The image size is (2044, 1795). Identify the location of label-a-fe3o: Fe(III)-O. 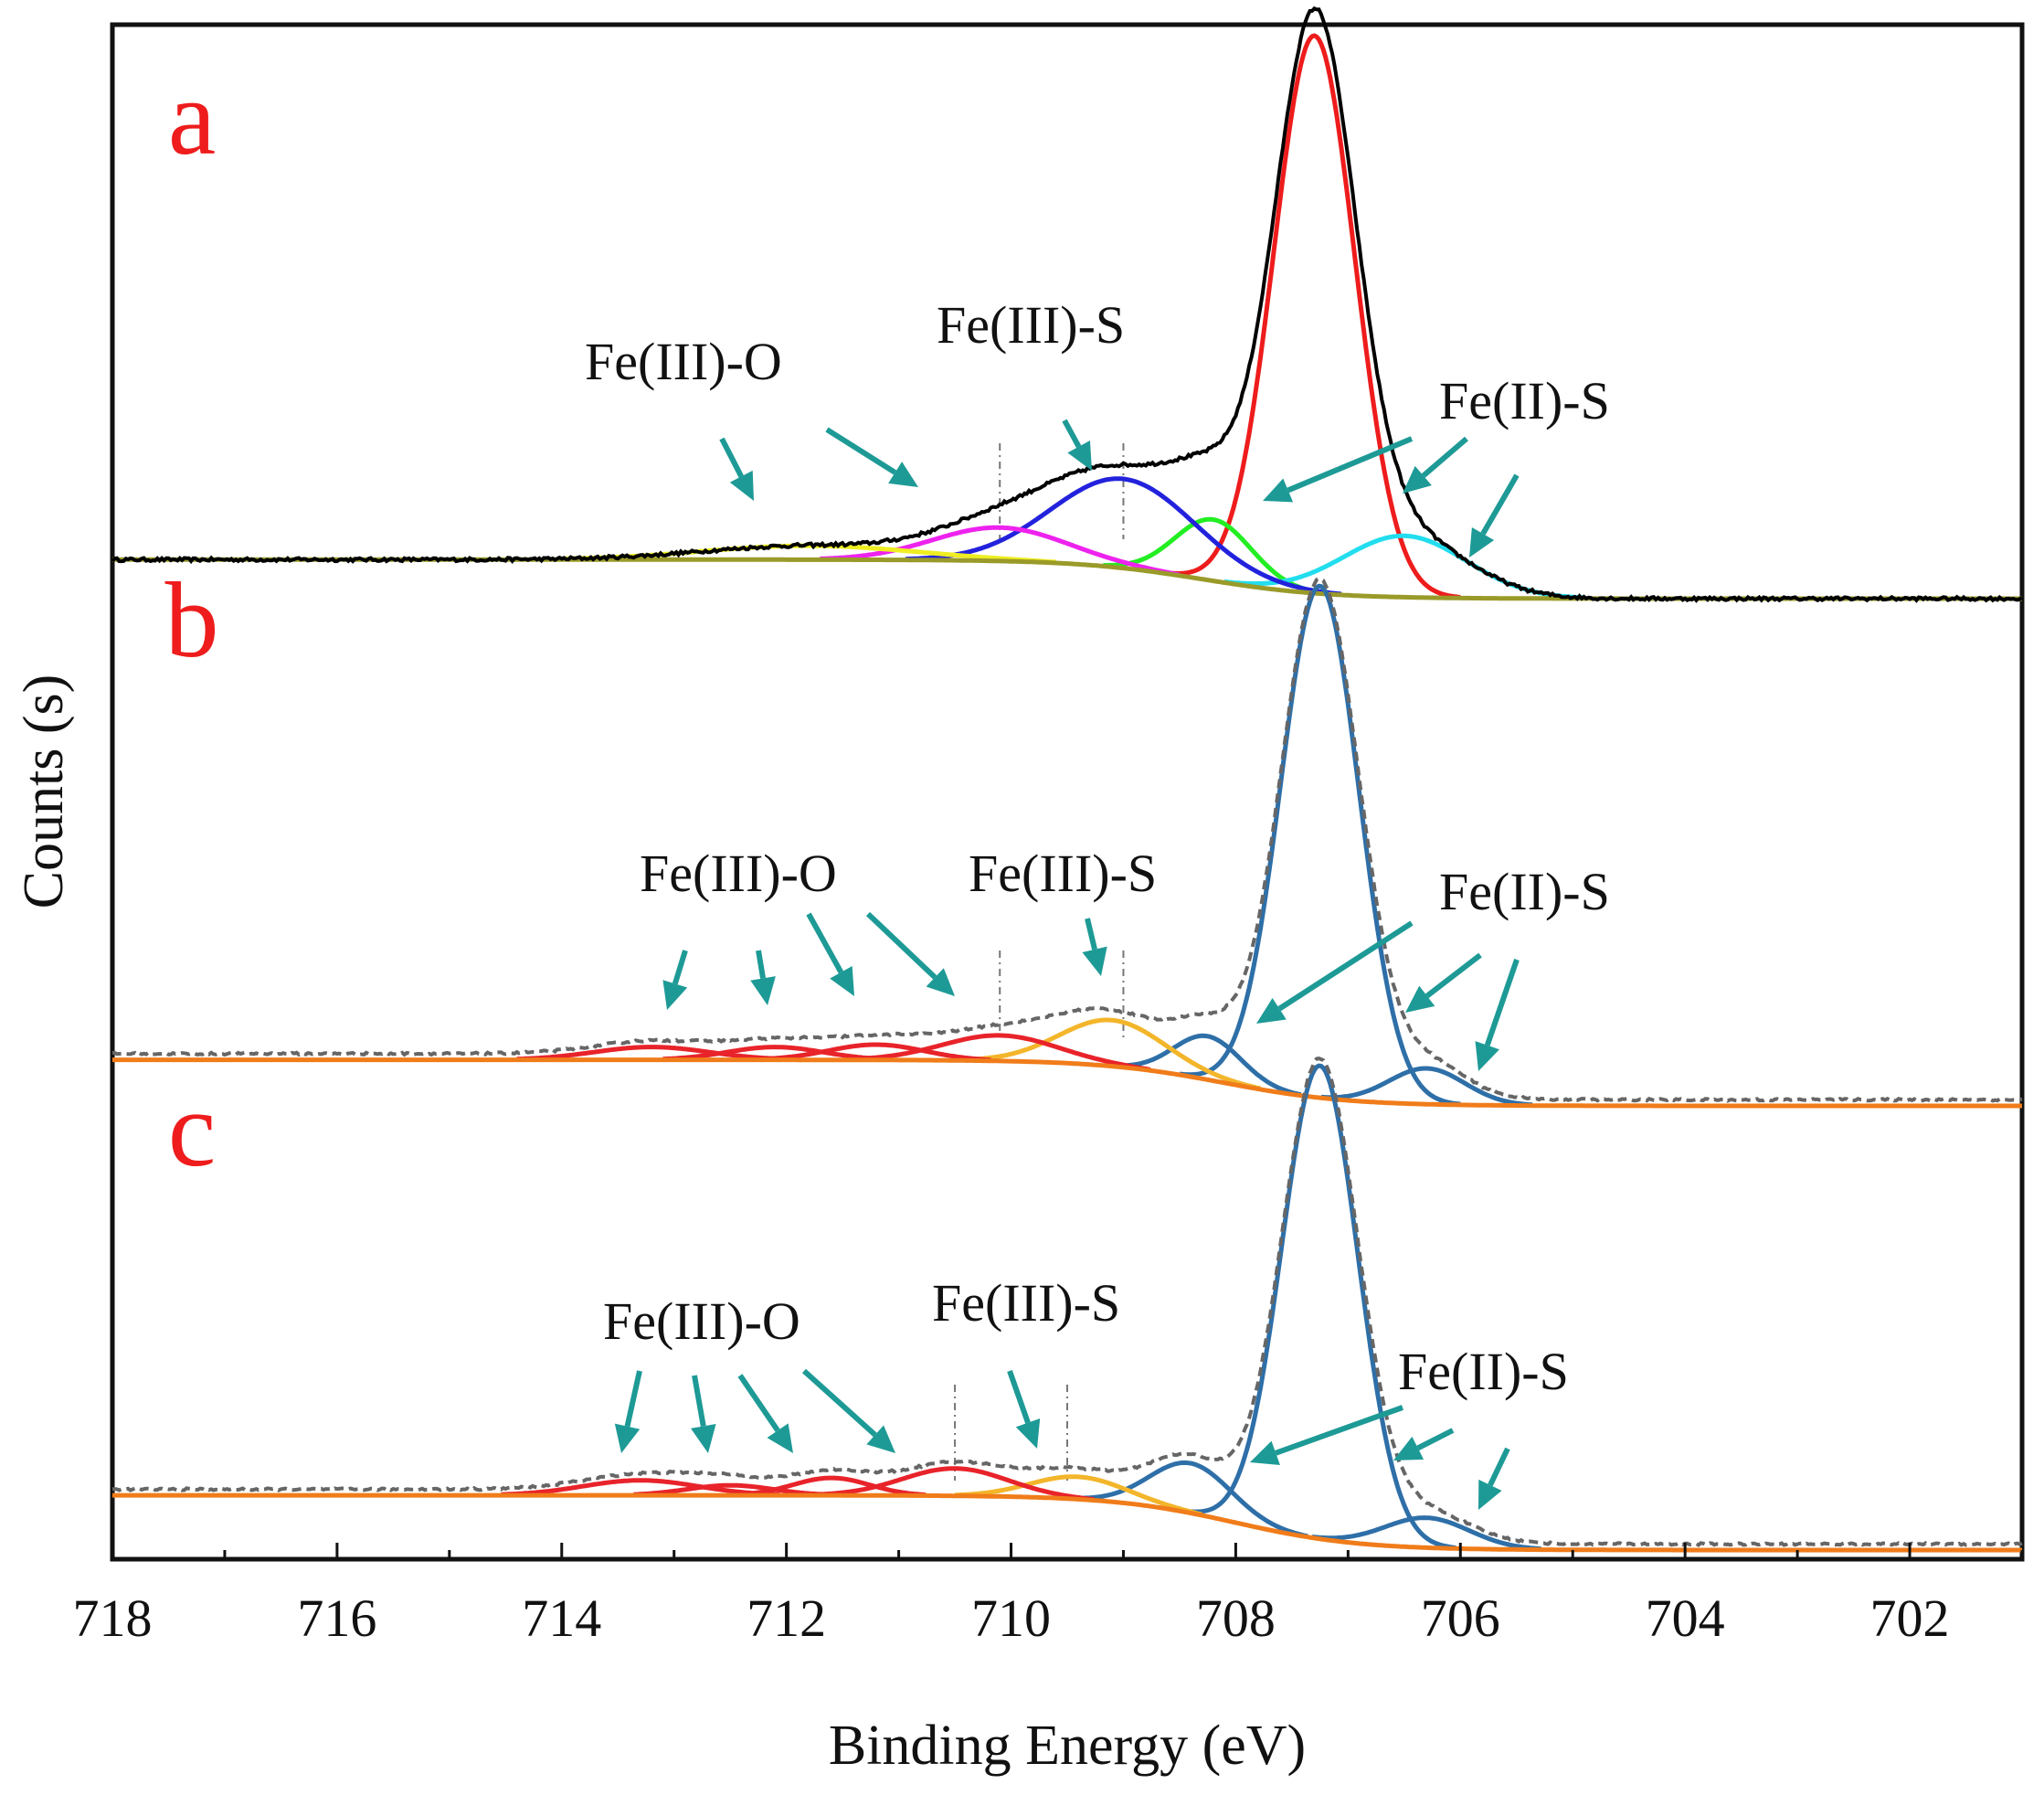
(683, 361).